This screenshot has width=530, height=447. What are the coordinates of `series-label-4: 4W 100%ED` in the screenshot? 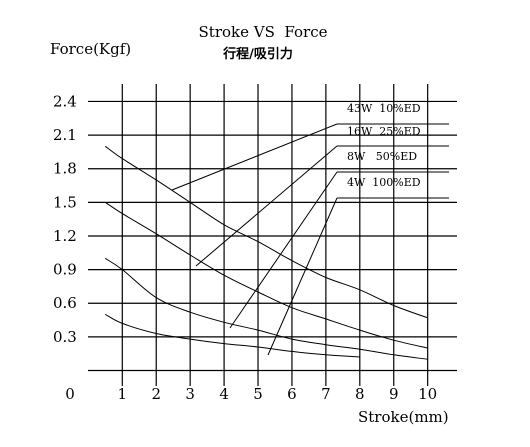 It's located at (384, 182).